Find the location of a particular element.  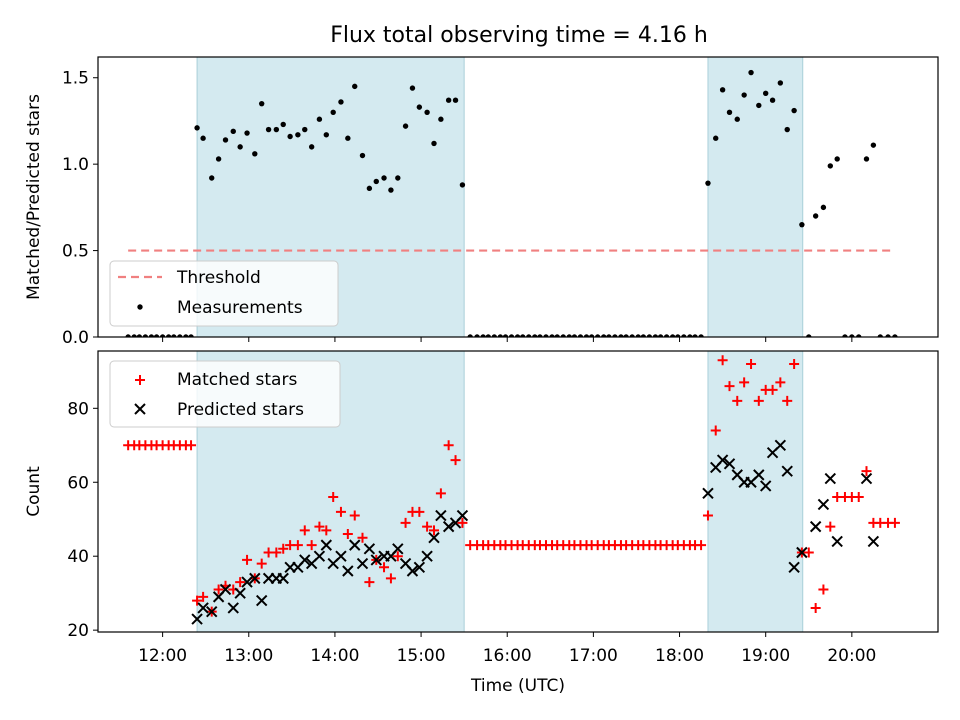

y-axis-label: Matched/Predicted stars is located at coordinates (34, 197).